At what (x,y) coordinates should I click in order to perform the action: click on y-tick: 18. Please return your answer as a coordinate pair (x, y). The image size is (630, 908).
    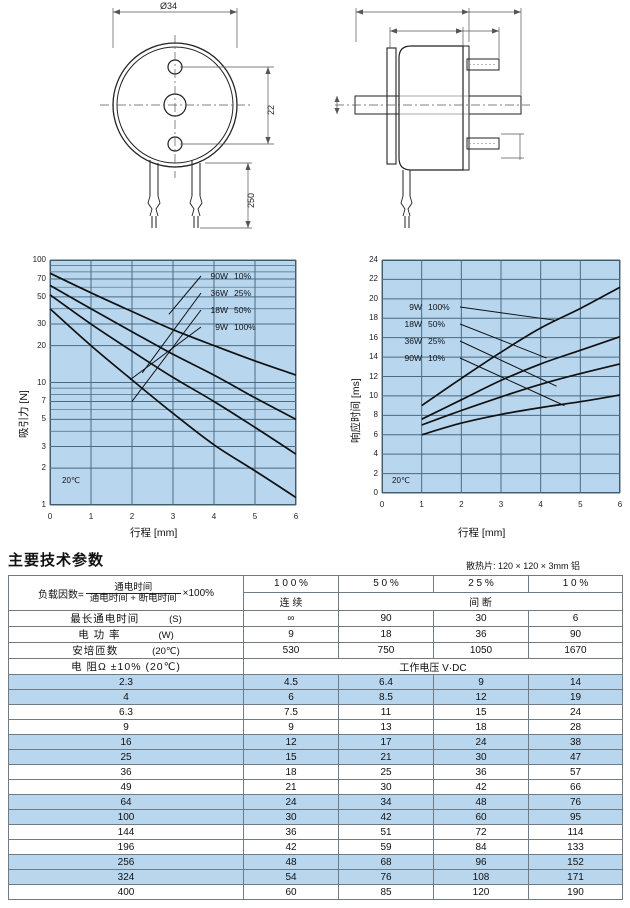
    Looking at the image, I should click on (373, 318).